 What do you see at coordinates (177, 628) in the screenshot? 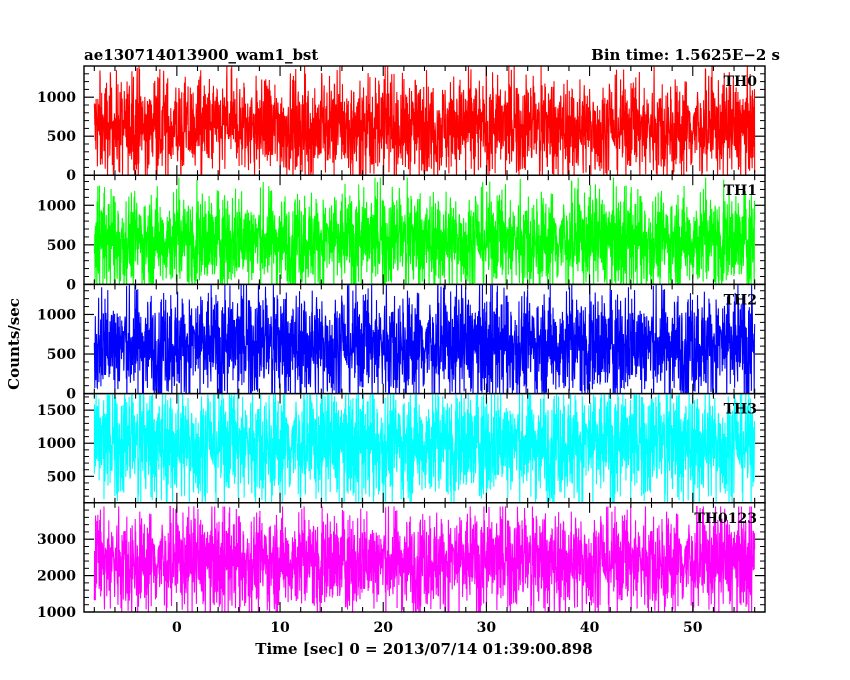
I see `x-tick-label: 0` at bounding box center [177, 628].